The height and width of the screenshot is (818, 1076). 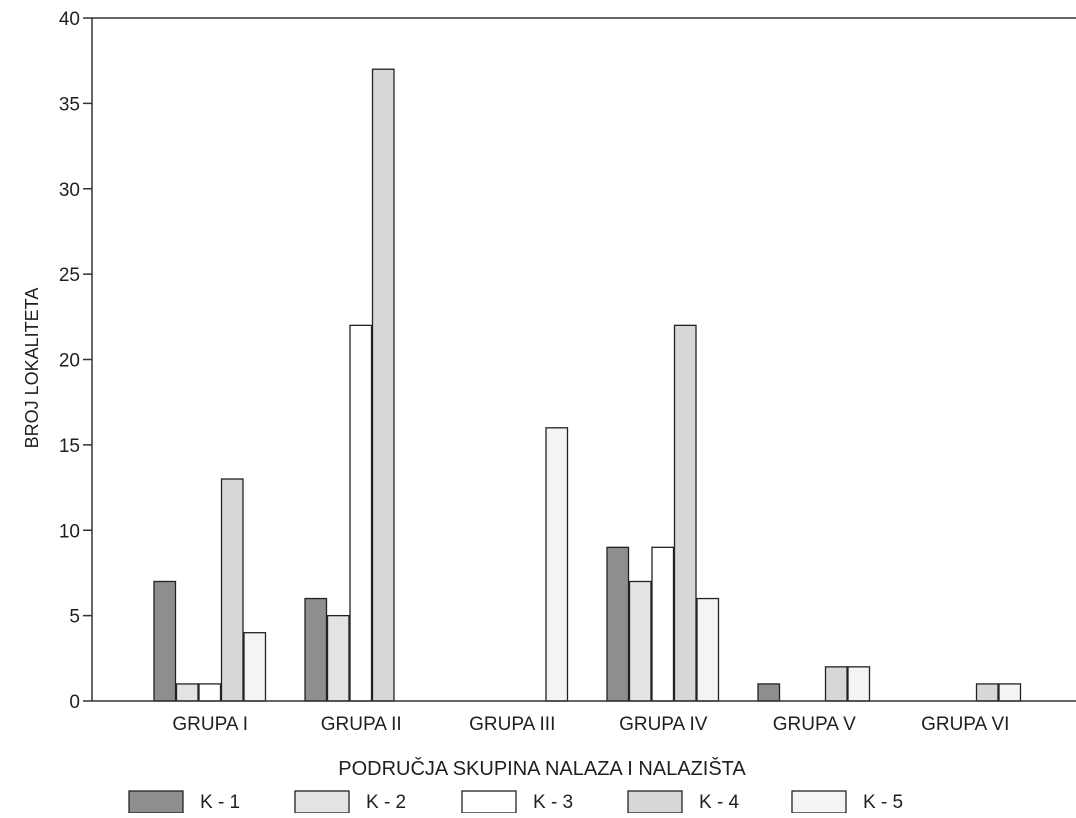 I want to click on legend-label: K - 2, so click(x=386, y=802).